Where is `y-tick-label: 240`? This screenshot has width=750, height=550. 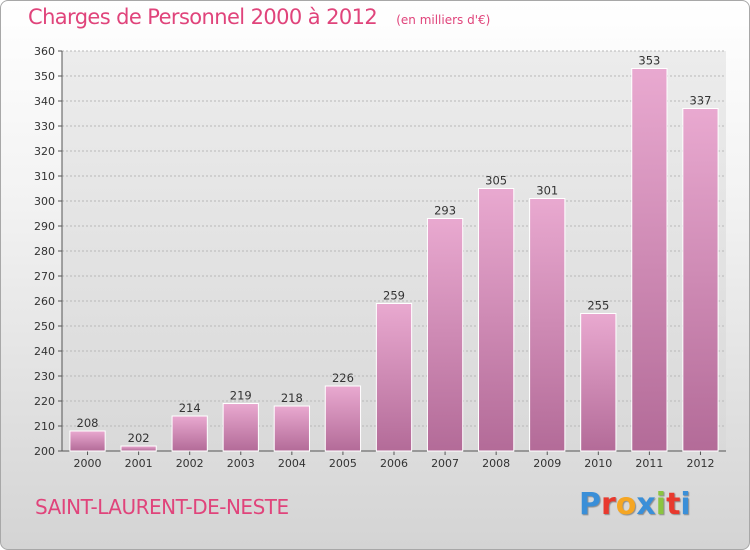 y-tick-label: 240 is located at coordinates (44, 351).